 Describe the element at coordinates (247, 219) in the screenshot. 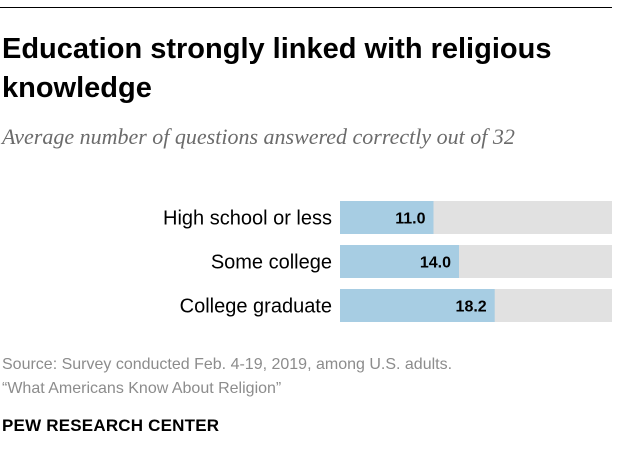

I see `category-label-high-school-or-less: High school or less` at that location.